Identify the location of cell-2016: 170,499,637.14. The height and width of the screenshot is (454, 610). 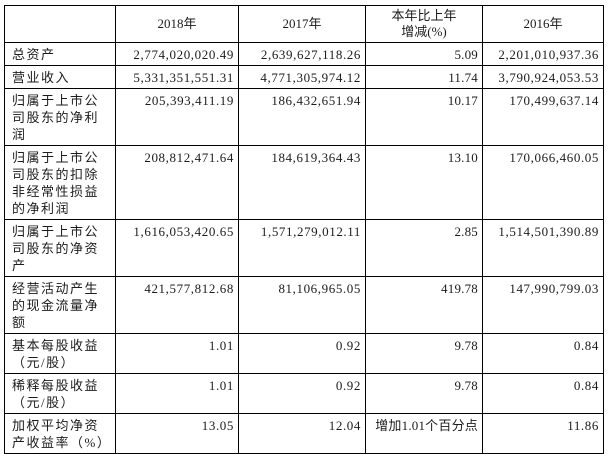
(543, 117).